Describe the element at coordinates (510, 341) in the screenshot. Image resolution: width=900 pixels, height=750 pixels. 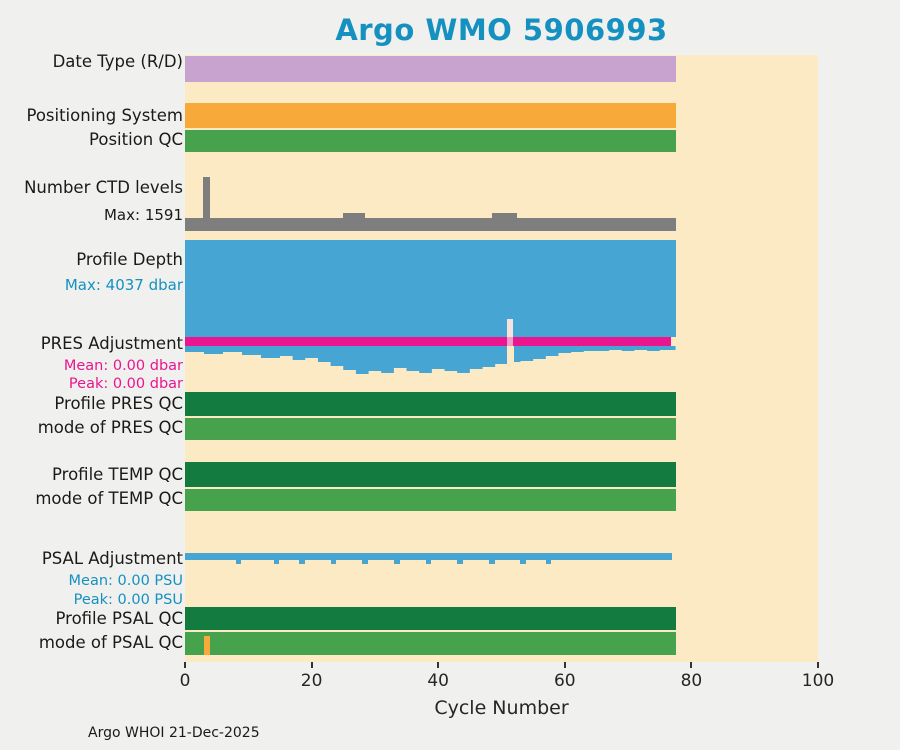
I see `pres-line-pale-stripe` at that location.